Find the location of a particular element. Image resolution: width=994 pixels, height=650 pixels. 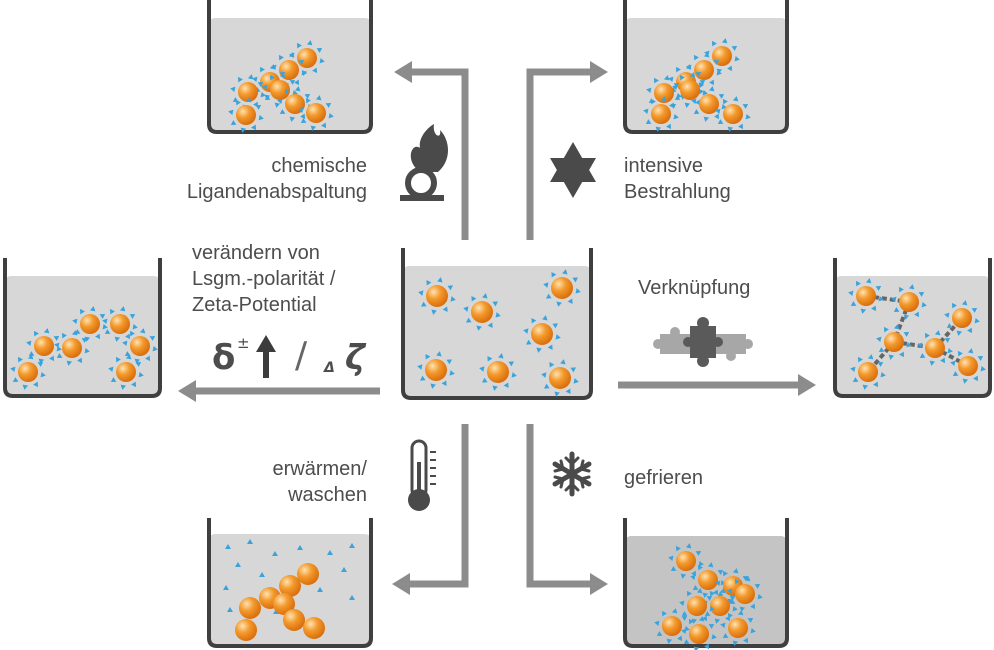

puzzle-icon is located at coordinates (703, 342).